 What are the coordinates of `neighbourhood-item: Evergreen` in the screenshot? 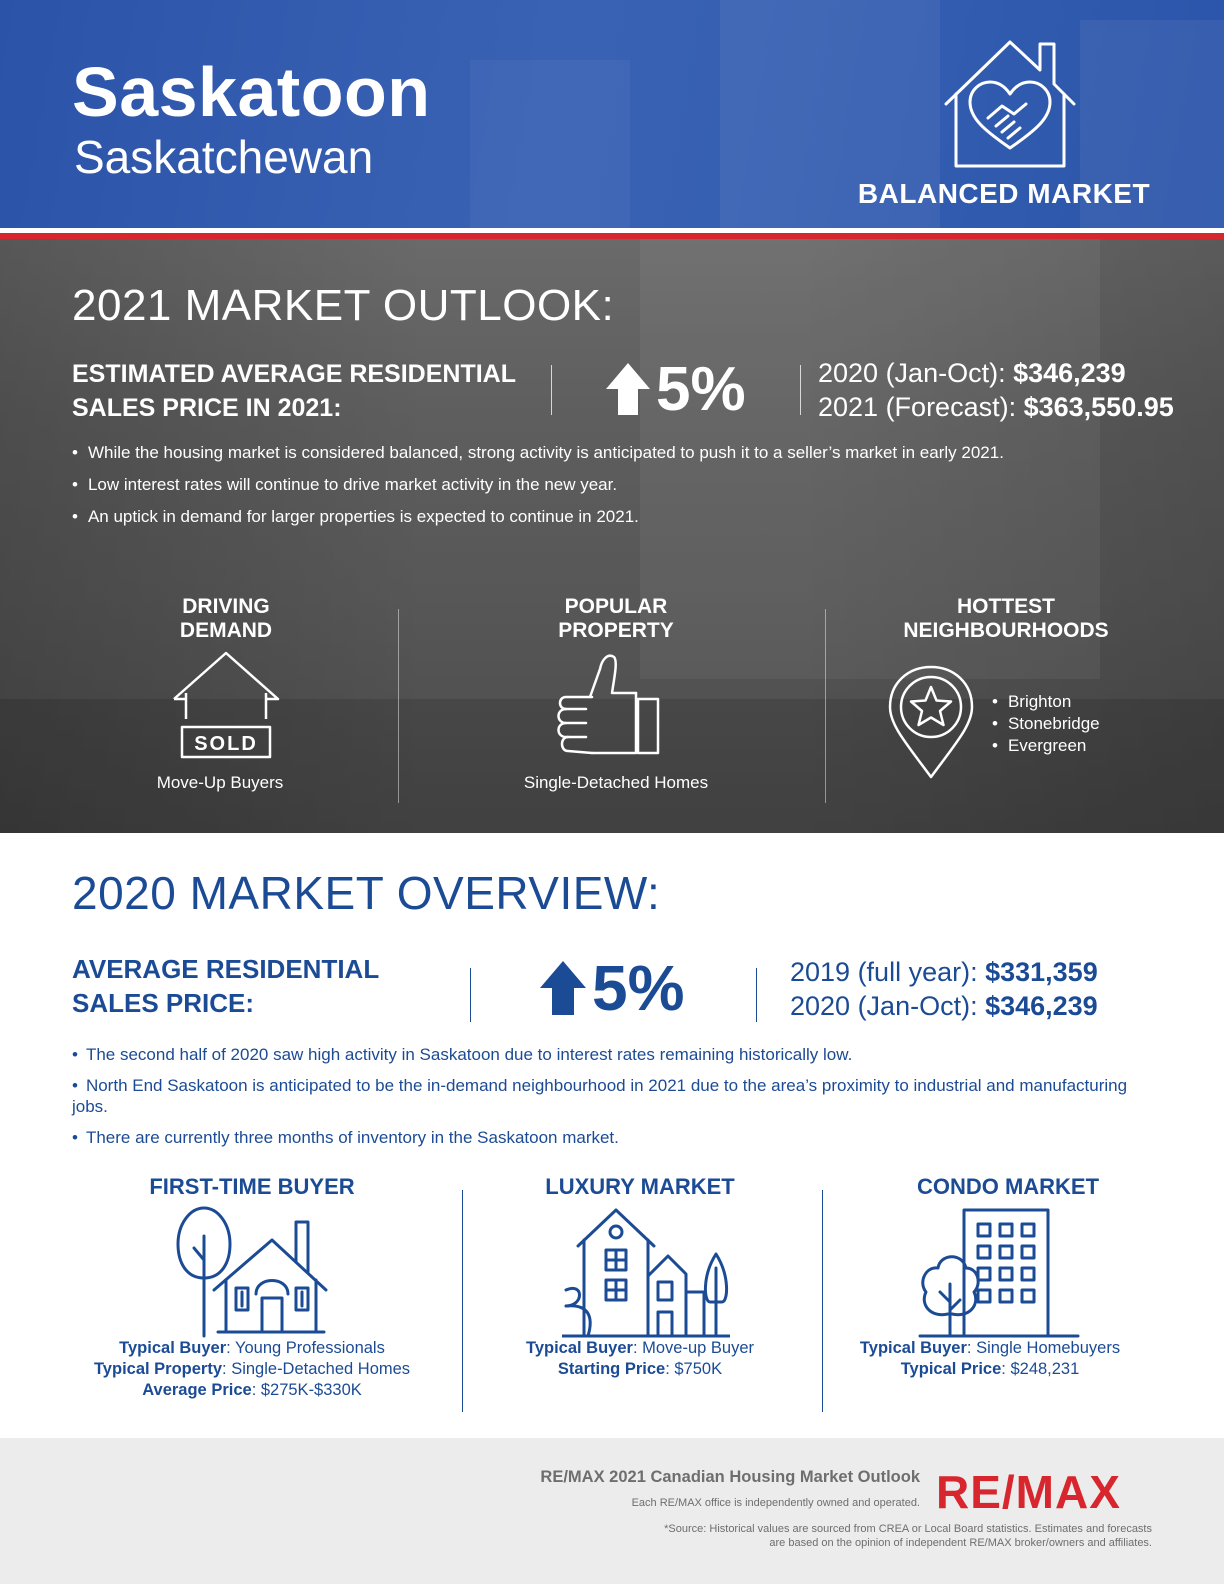 It's located at (1046, 746).